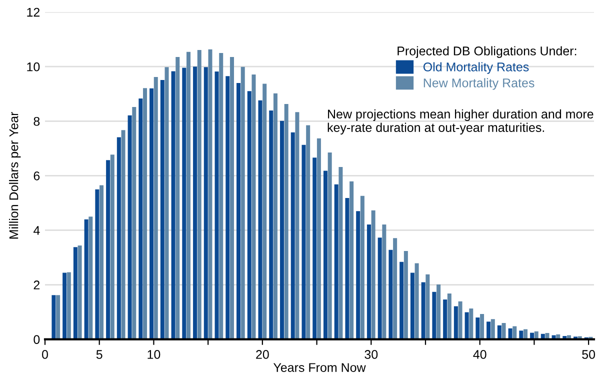 The height and width of the screenshot is (377, 600). I want to click on x-tick-label: 10, so click(154, 354).